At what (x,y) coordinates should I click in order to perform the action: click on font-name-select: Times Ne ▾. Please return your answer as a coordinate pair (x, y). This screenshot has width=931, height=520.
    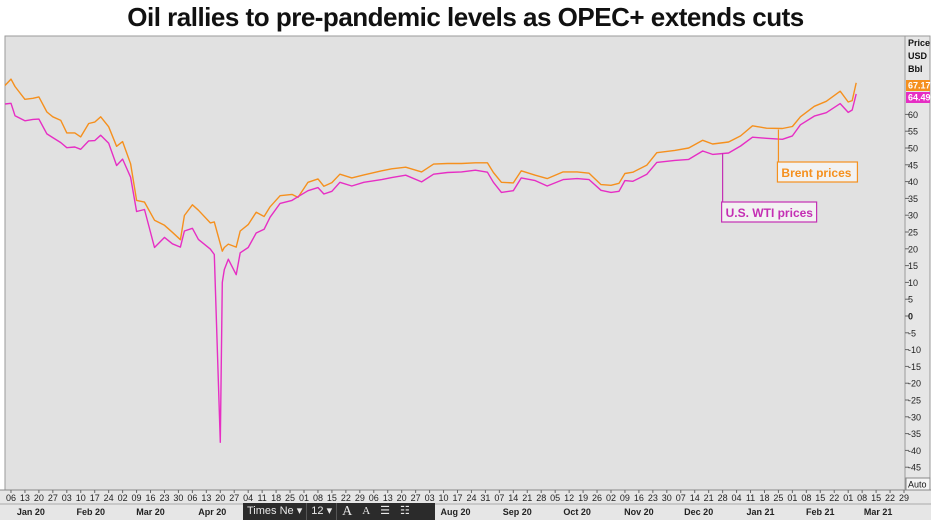
    Looking at the image, I should click on (275, 511).